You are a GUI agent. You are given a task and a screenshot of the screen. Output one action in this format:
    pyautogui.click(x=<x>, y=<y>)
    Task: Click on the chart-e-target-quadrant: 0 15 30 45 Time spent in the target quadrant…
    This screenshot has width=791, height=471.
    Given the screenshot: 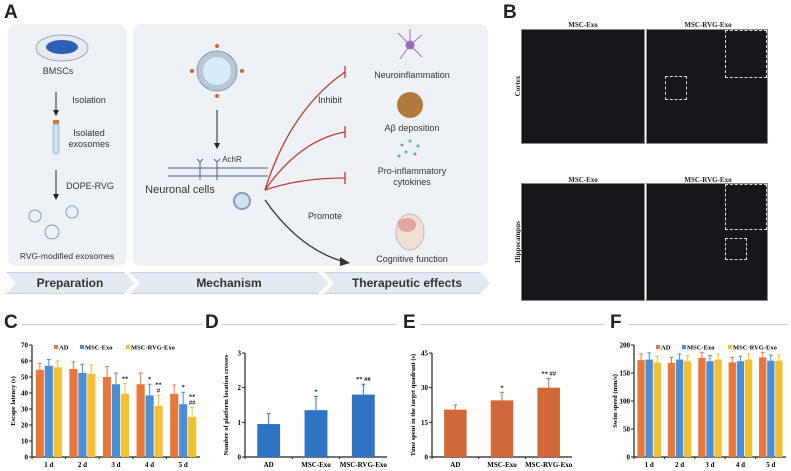 What is the action you would take?
    pyautogui.click(x=491, y=410)
    